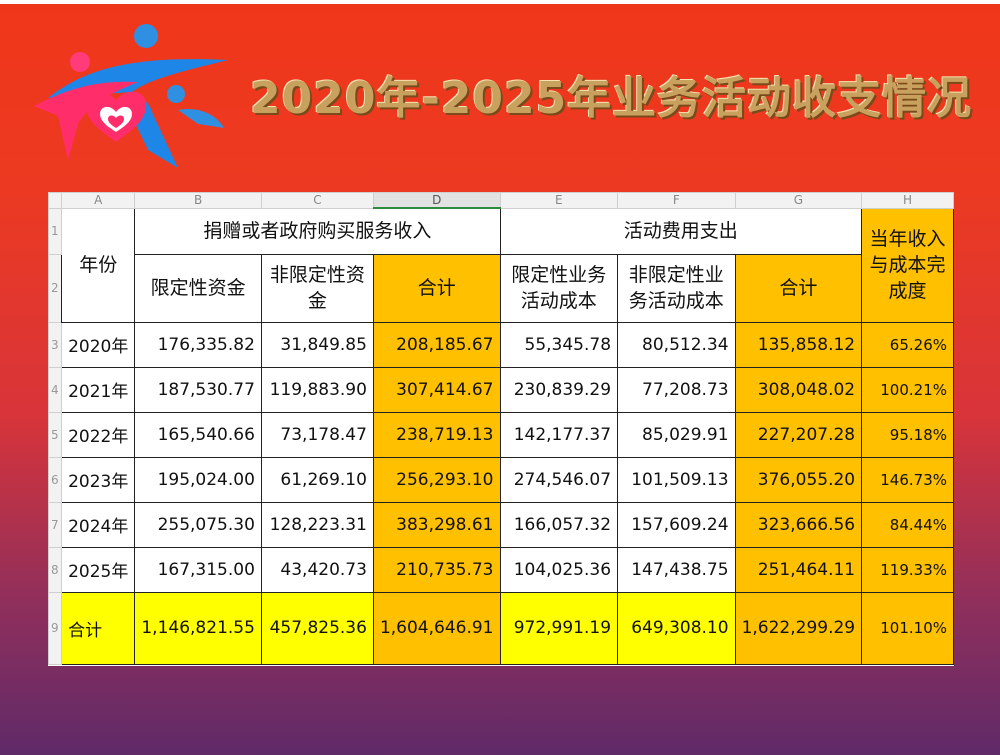  What do you see at coordinates (317, 288) in the screenshot?
I see `unrestricted-funds-header: 非限定性资金` at bounding box center [317, 288].